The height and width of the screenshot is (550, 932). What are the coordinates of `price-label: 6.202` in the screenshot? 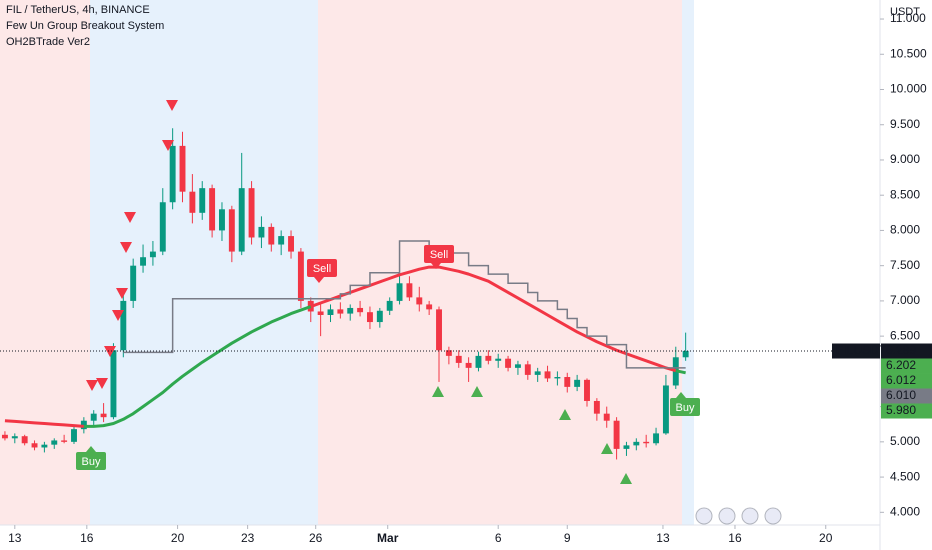 It's located at (901, 365).